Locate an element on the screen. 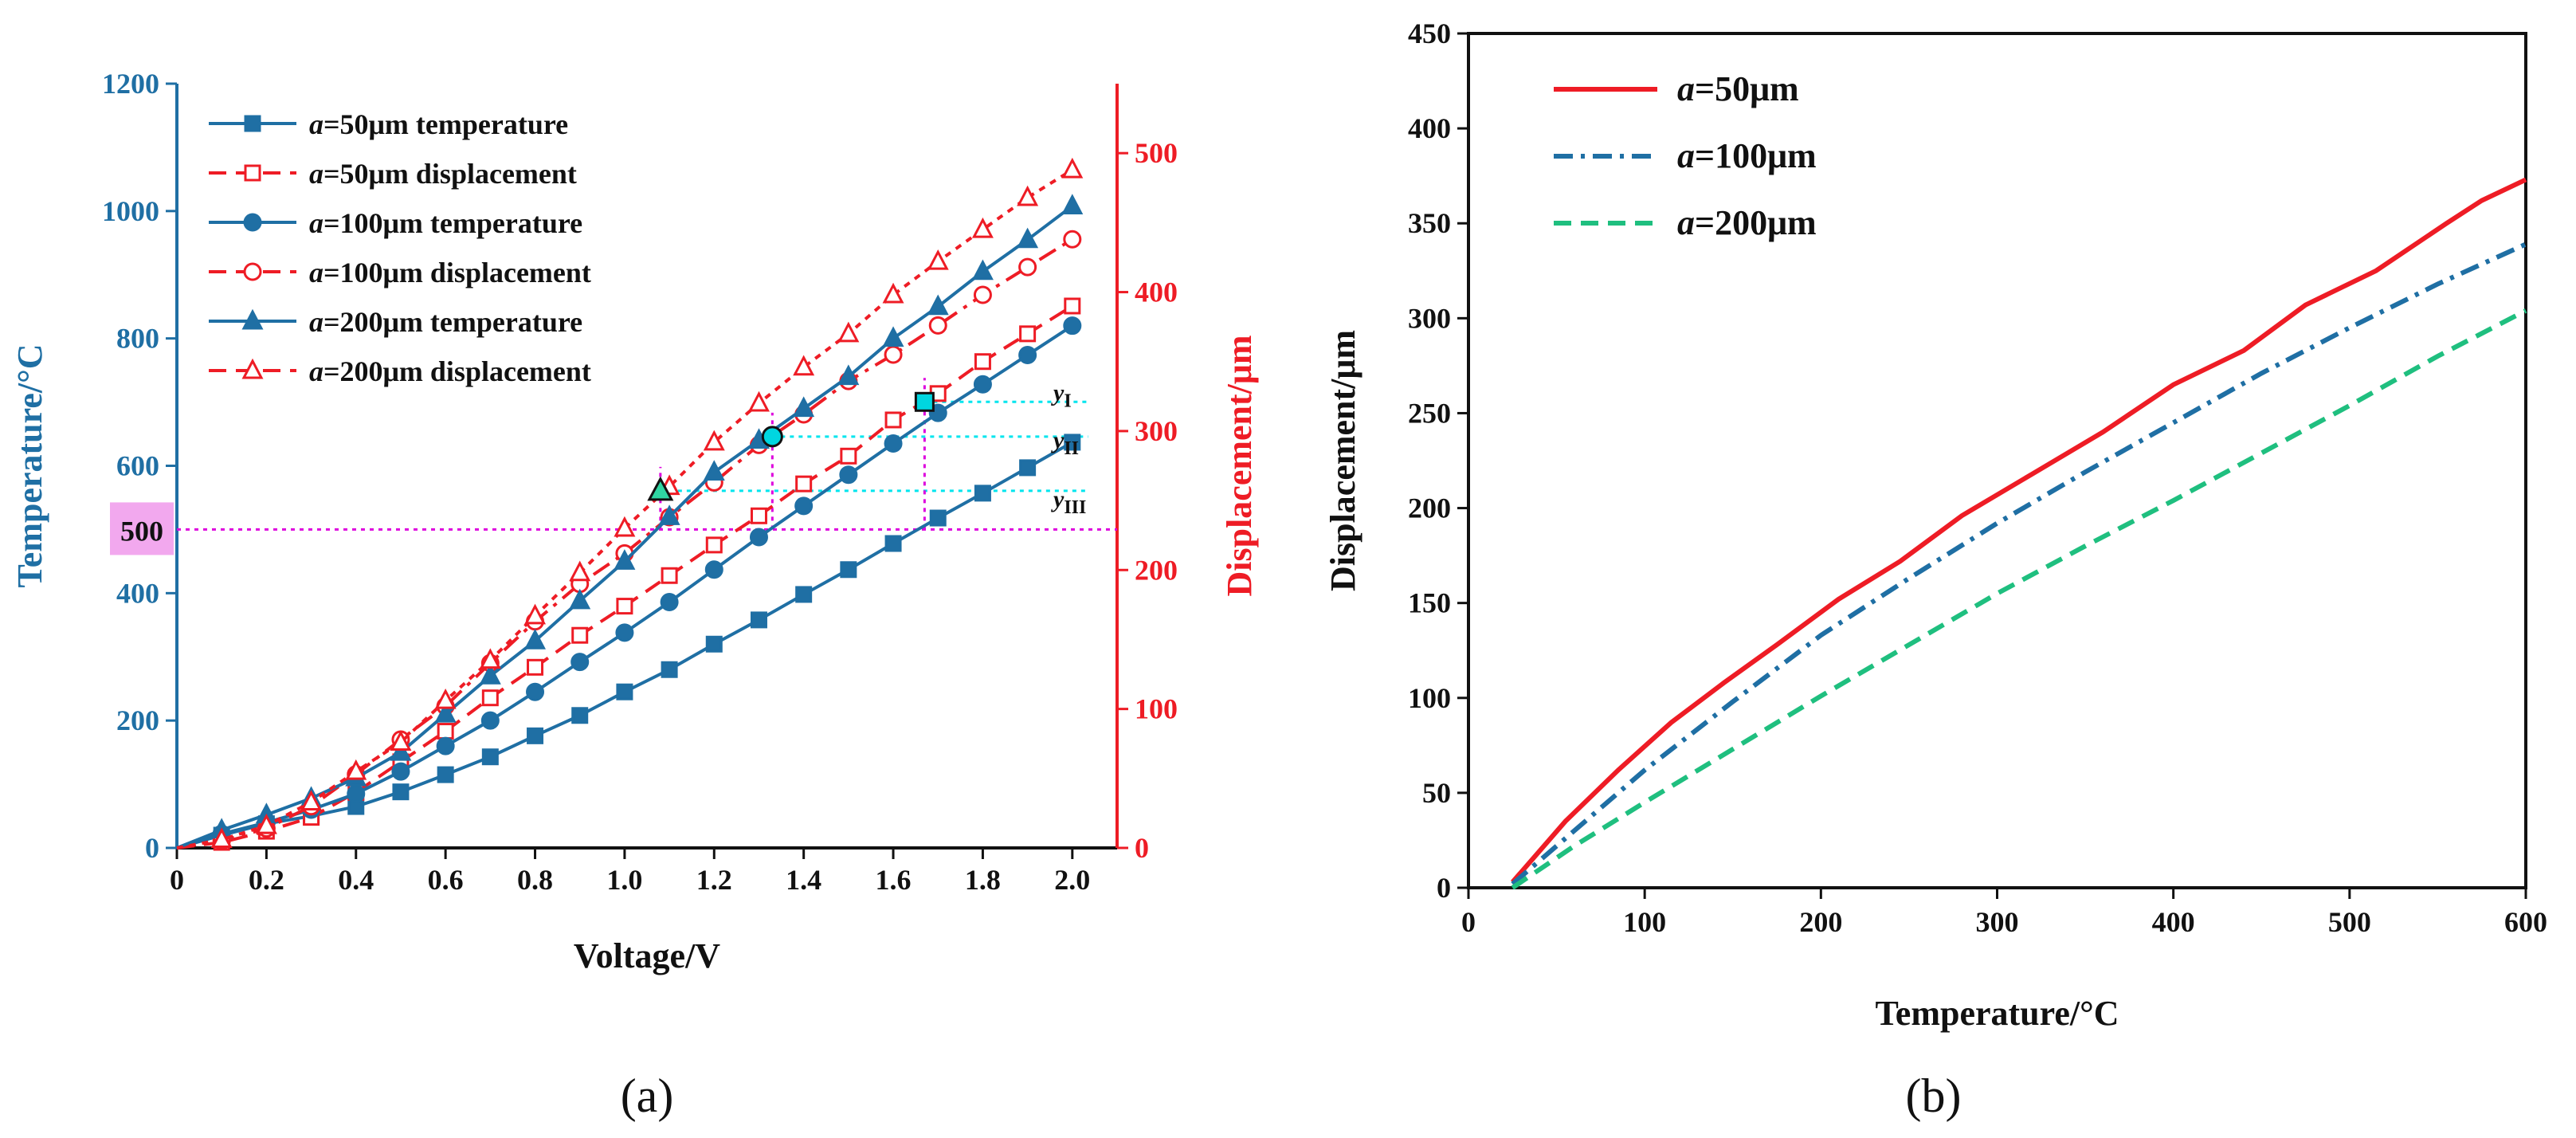  y-tick-label: 50 is located at coordinates (1436, 793).